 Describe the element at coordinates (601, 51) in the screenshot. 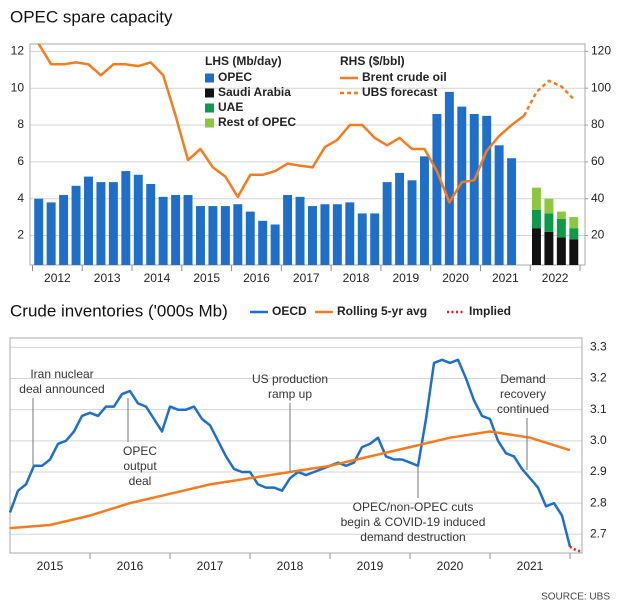

I see `y2-tick-label: 120` at that location.